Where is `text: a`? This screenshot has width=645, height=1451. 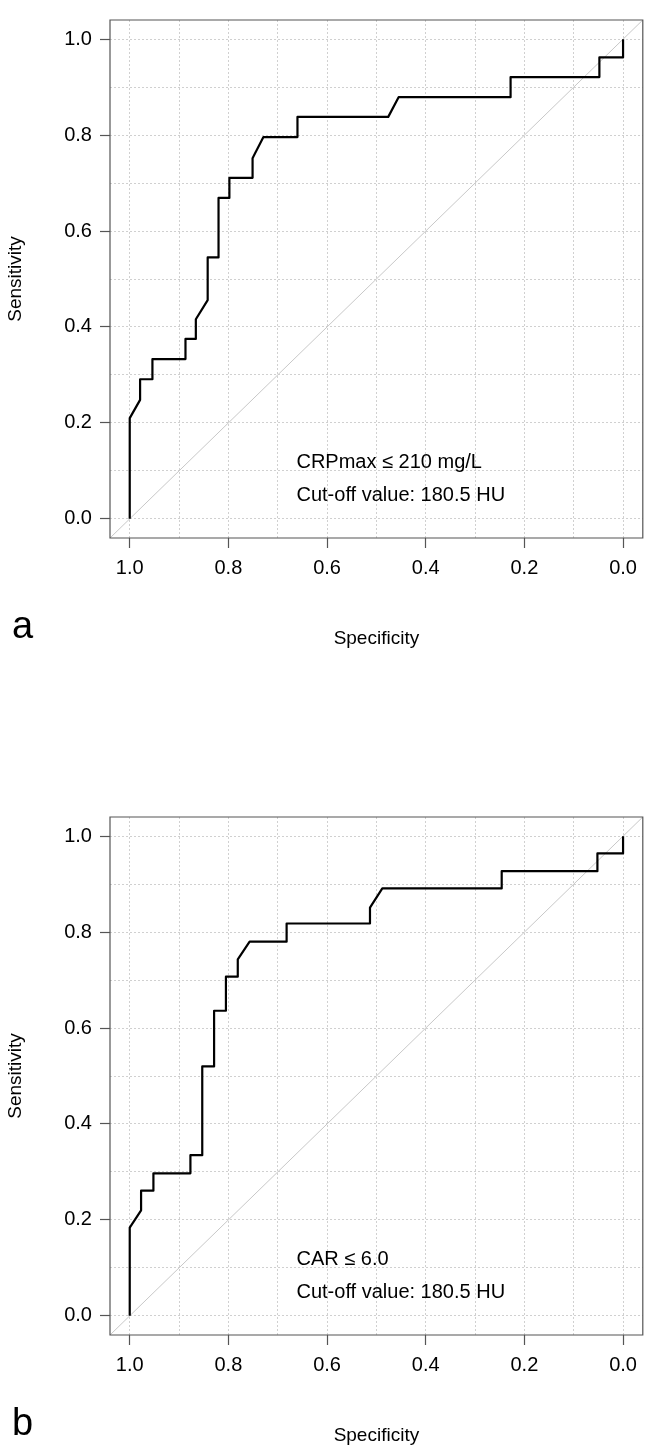 text: a is located at coordinates (23, 625).